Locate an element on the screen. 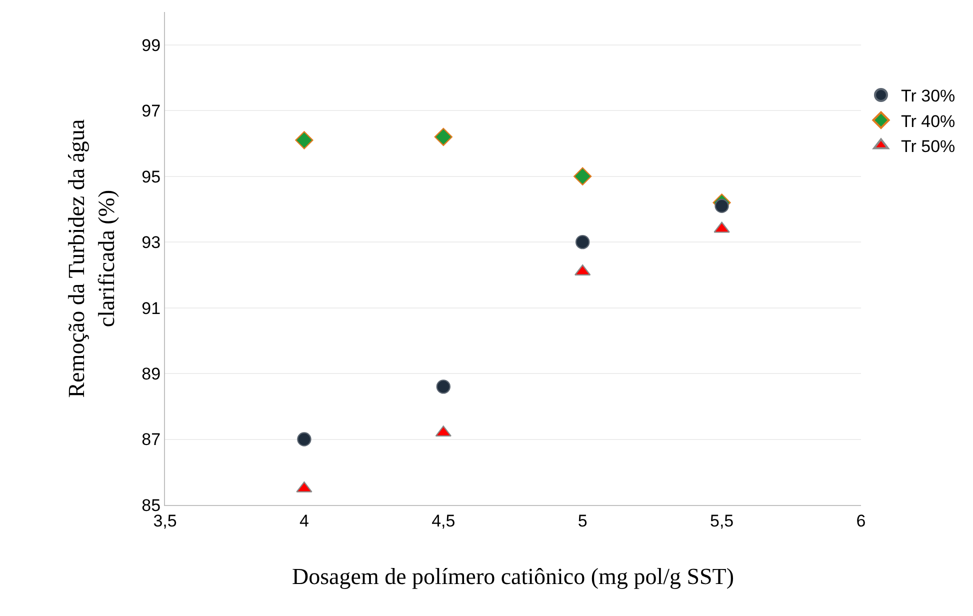  x-tick-label: 4 is located at coordinates (304, 520).